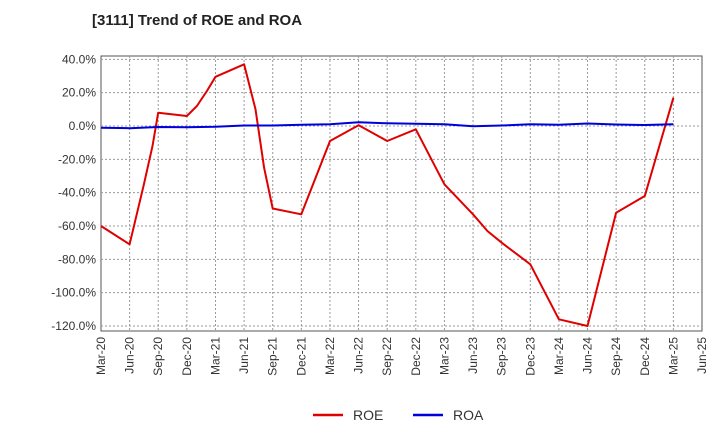 The image size is (720, 440). What do you see at coordinates (702, 355) in the screenshot?
I see `x-tick-label: Jun-25` at bounding box center [702, 355].